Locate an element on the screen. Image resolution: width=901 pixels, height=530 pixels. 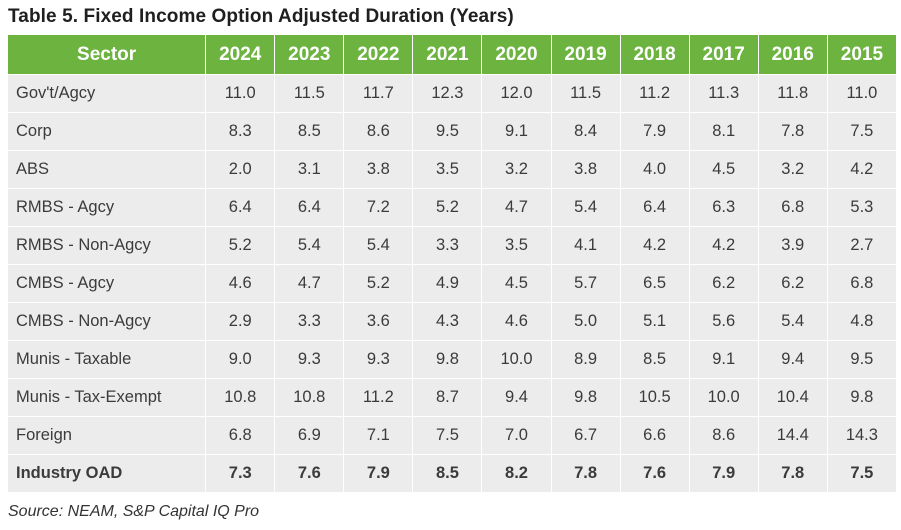
value-cell: 9.3 is located at coordinates (379, 360).